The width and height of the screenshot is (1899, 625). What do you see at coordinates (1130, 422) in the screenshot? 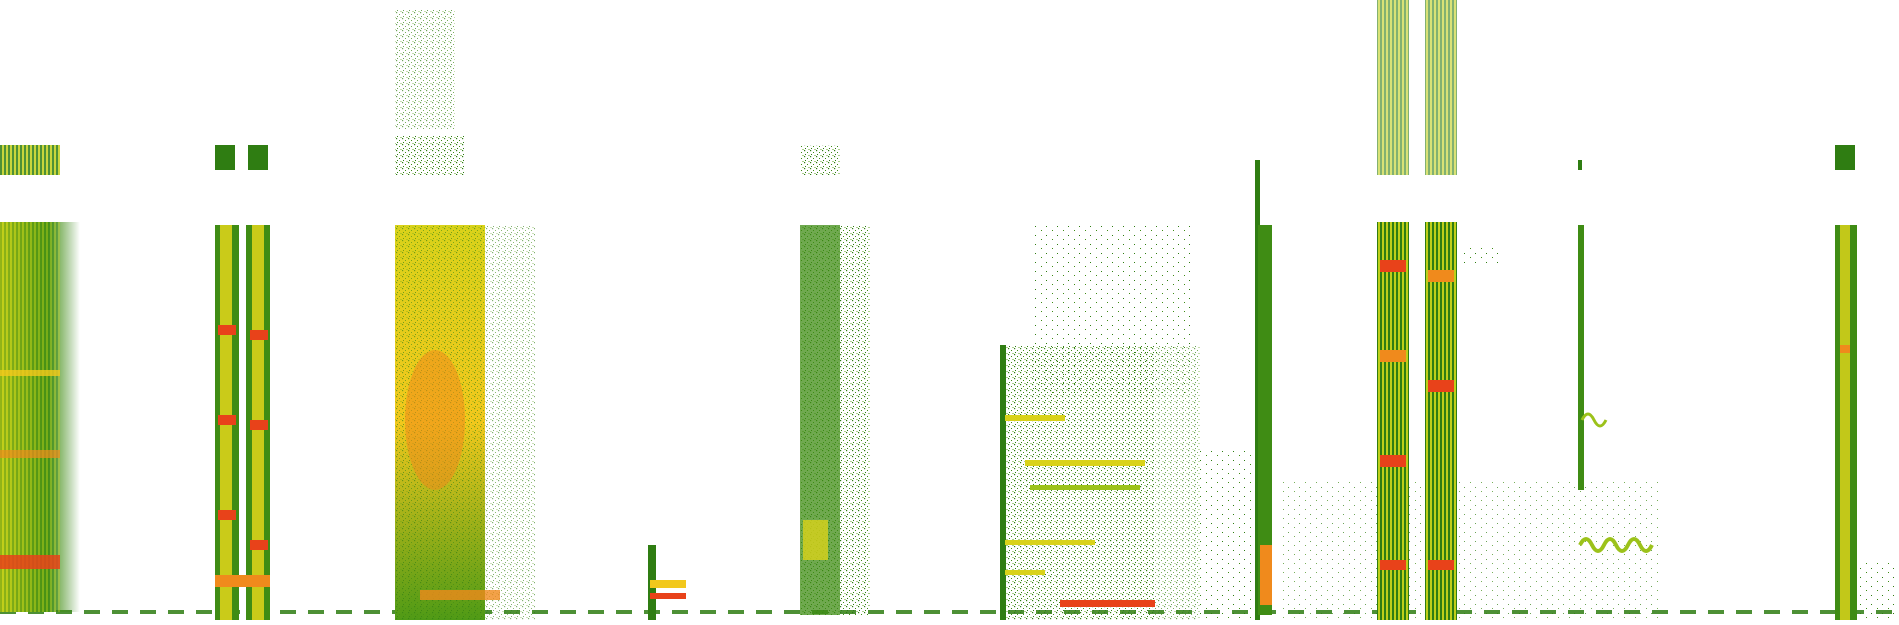
I see `call-cluster-comb` at bounding box center [1130, 422].